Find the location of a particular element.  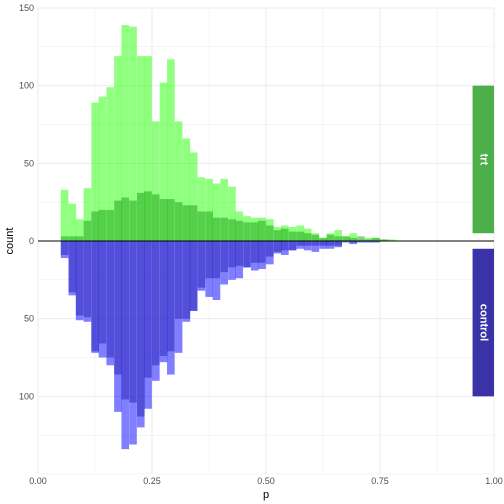

label-text-trt: trt is located at coordinates (483, 160).